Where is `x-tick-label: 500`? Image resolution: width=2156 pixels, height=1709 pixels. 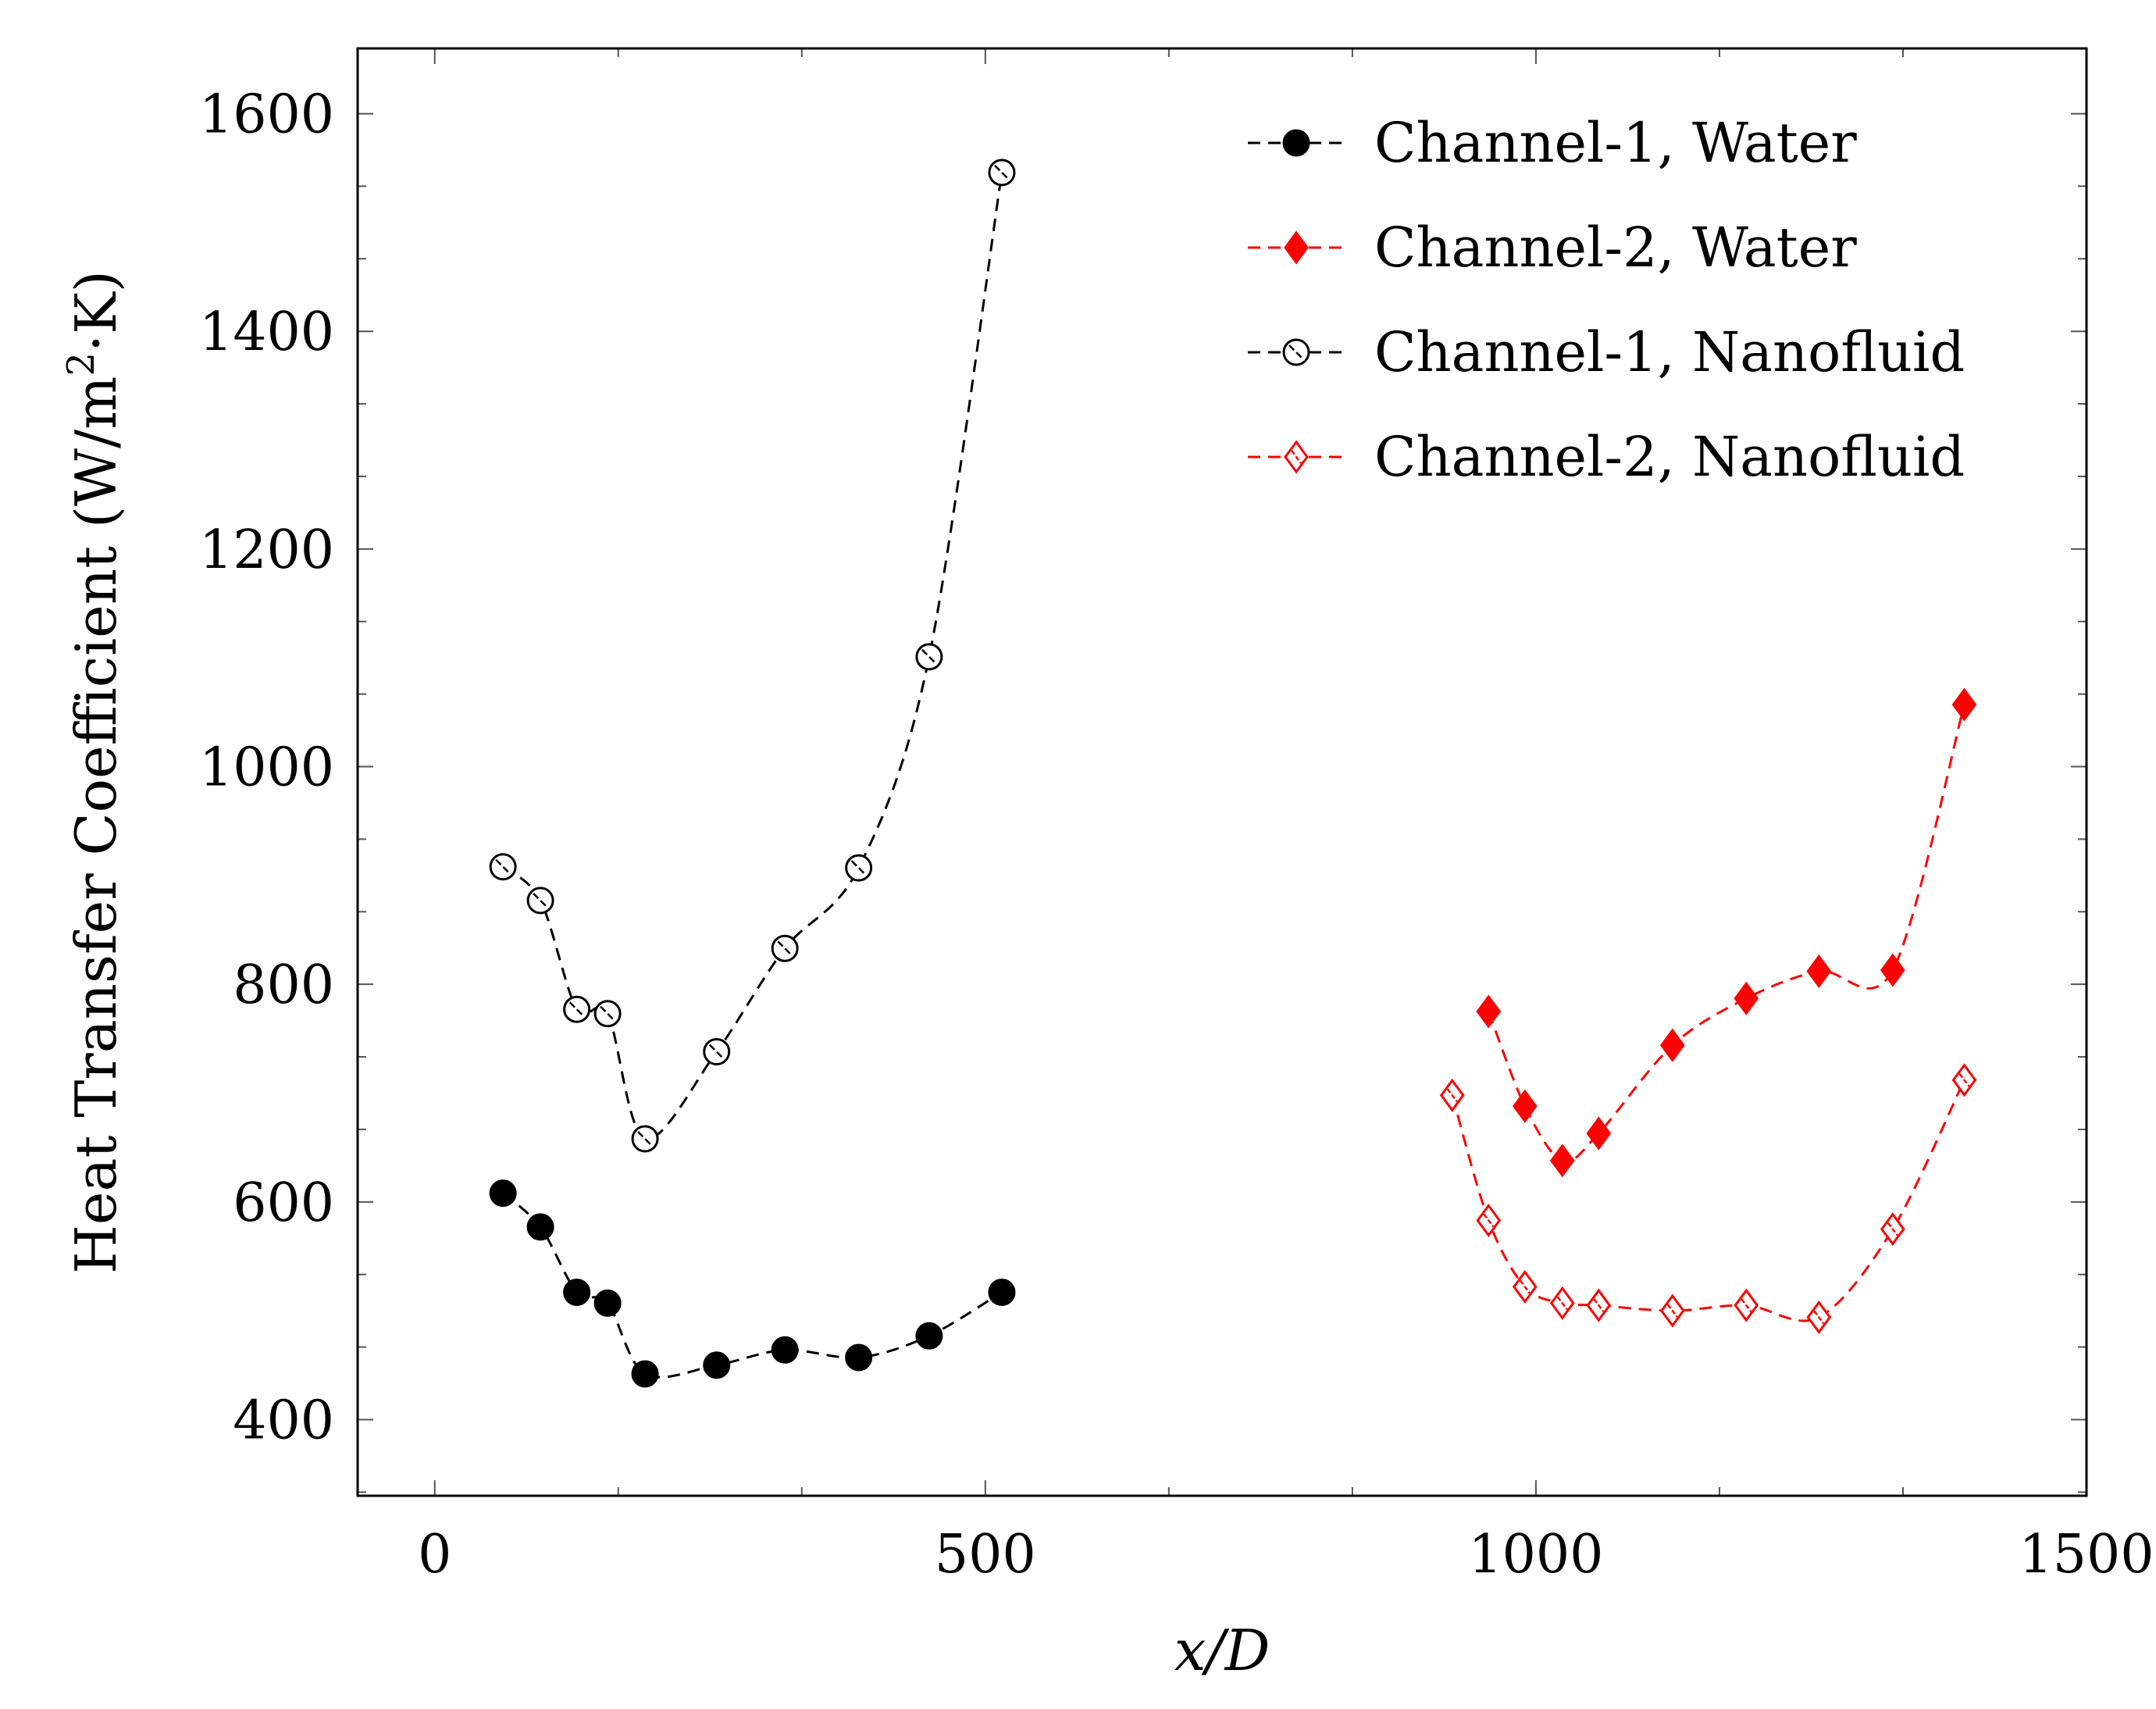 x-tick-label: 500 is located at coordinates (985, 1555).